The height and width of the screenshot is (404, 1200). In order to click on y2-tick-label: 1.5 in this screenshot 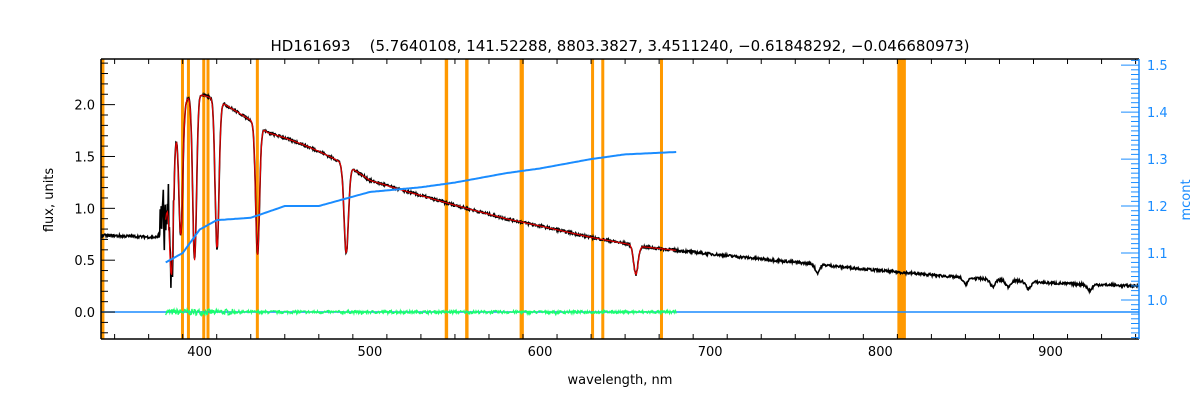, I will do `click(1157, 66)`.